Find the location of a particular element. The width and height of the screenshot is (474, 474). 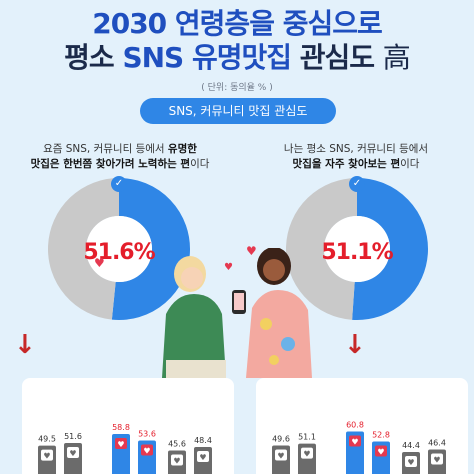

left-donut-chart is located at coordinates (119, 249).